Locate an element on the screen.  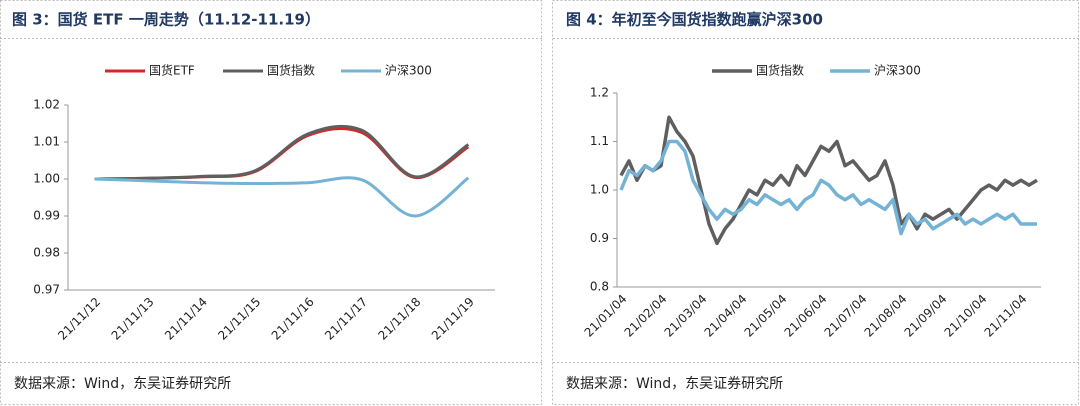
x-tick-label: 21/11/13 is located at coordinates (133, 319).